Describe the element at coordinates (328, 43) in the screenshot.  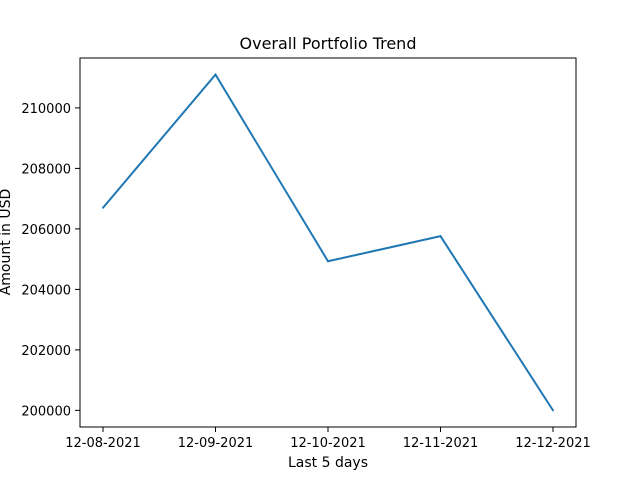
I see `chart-title: Overall Portfolio Trend` at that location.